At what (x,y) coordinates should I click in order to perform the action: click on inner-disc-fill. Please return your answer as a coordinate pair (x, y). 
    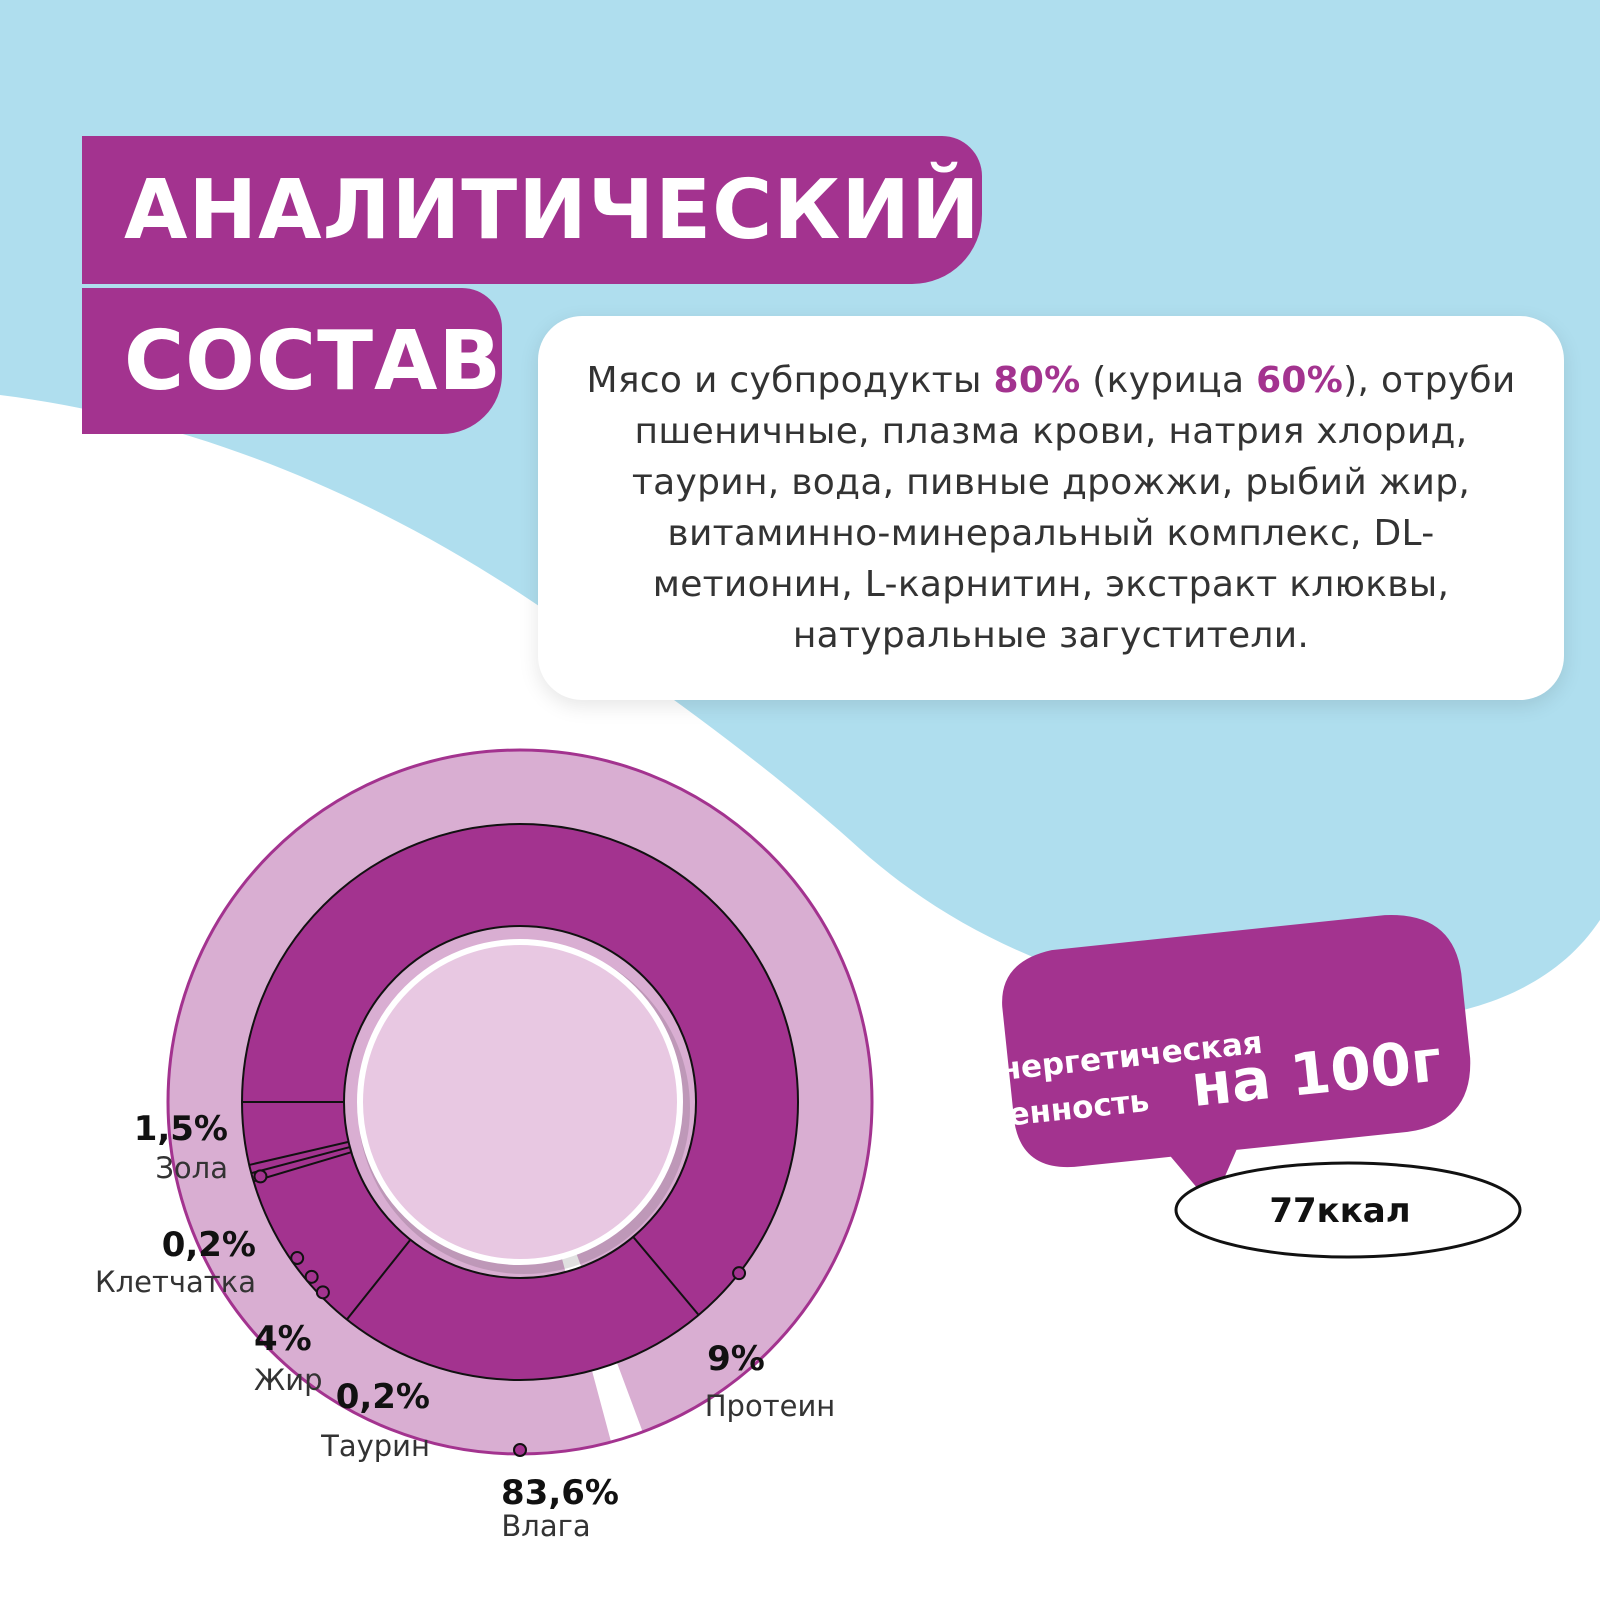
    Looking at the image, I should click on (520, 1102).